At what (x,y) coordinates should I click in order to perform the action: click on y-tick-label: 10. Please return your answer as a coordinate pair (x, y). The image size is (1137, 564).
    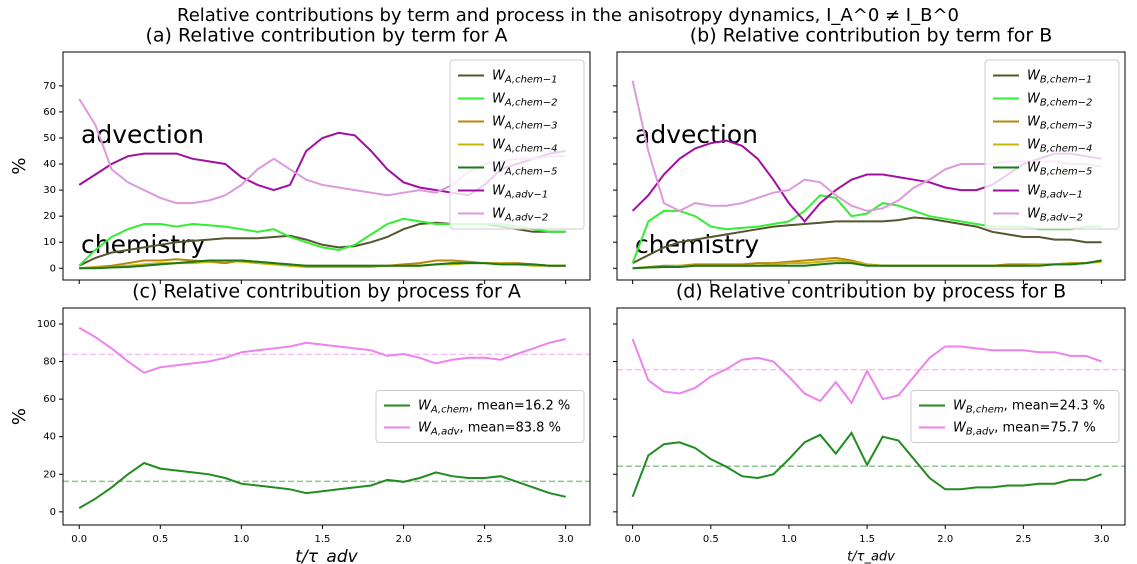
    Looking at the image, I should click on (49, 242).